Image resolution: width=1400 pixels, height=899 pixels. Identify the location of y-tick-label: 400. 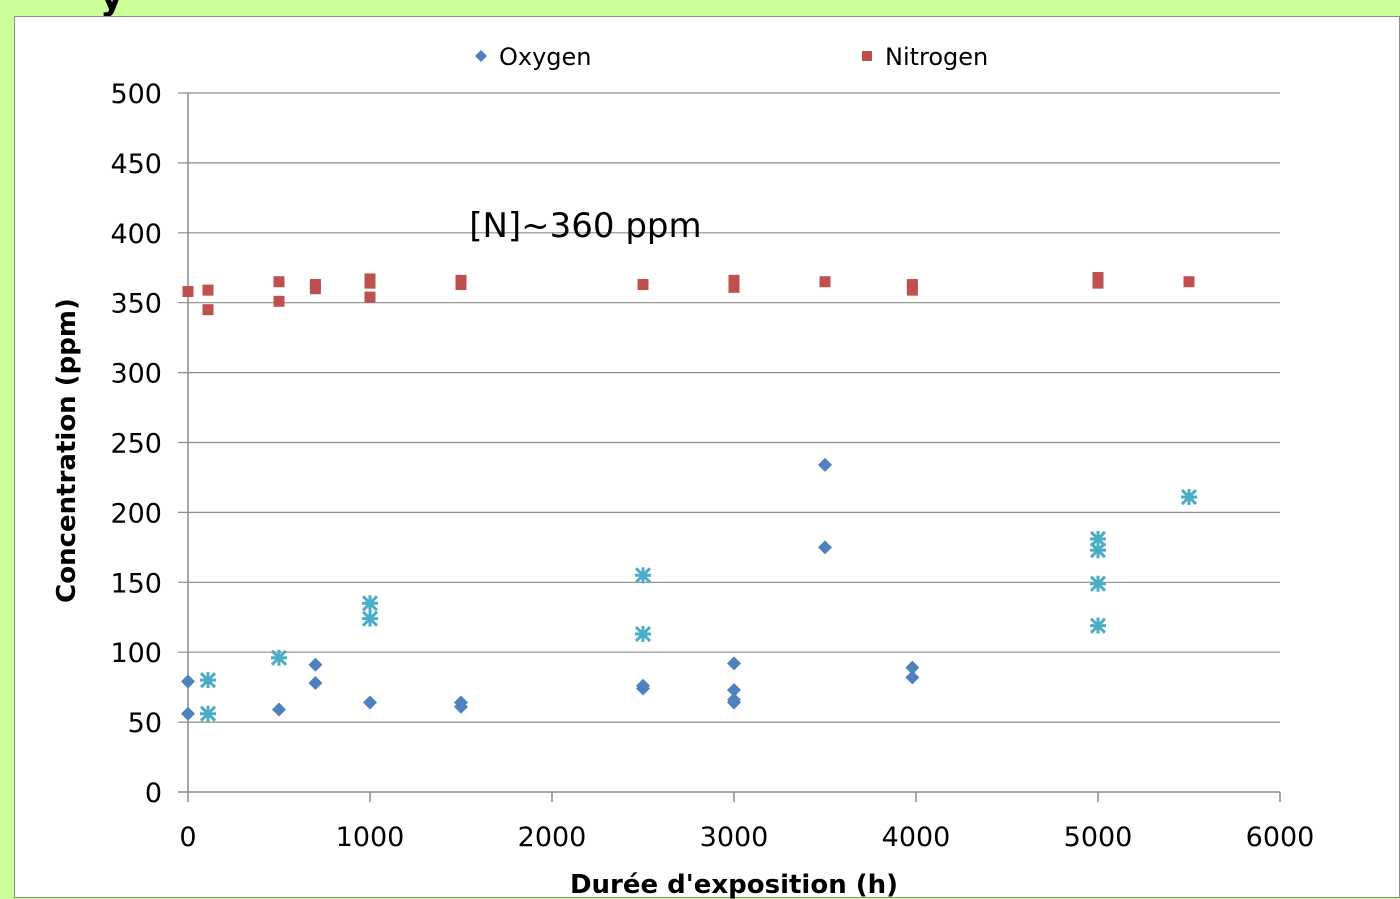
(136, 234).